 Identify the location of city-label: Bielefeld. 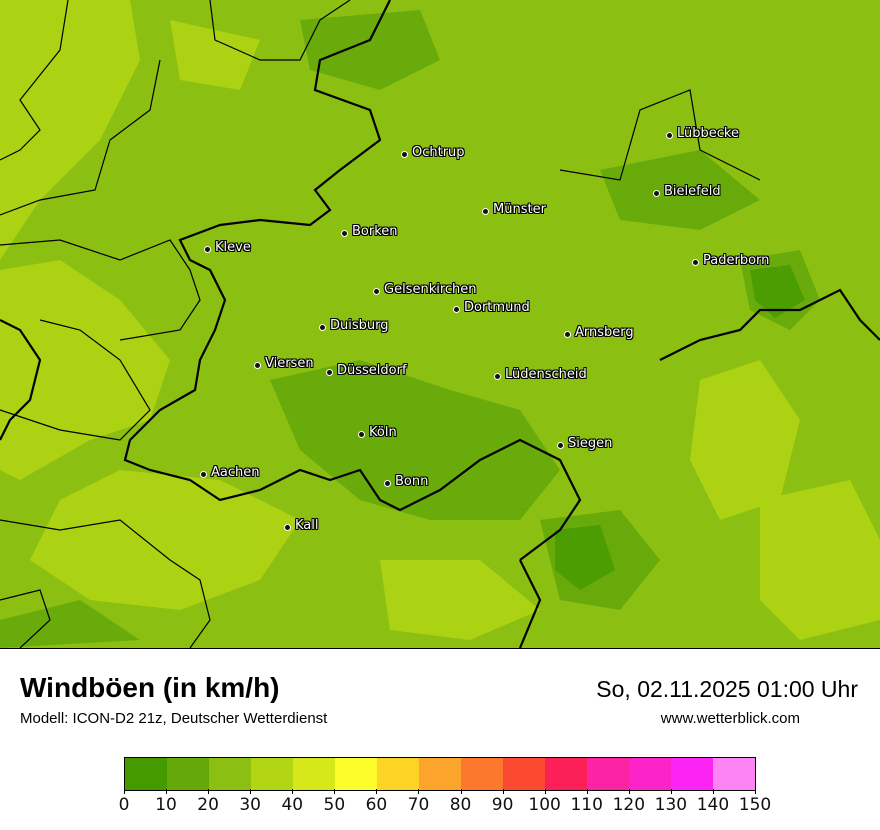
(692, 191).